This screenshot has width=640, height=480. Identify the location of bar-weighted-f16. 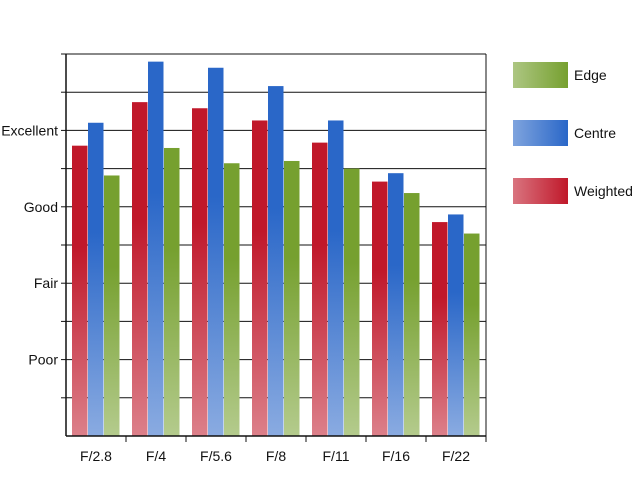
(380, 308).